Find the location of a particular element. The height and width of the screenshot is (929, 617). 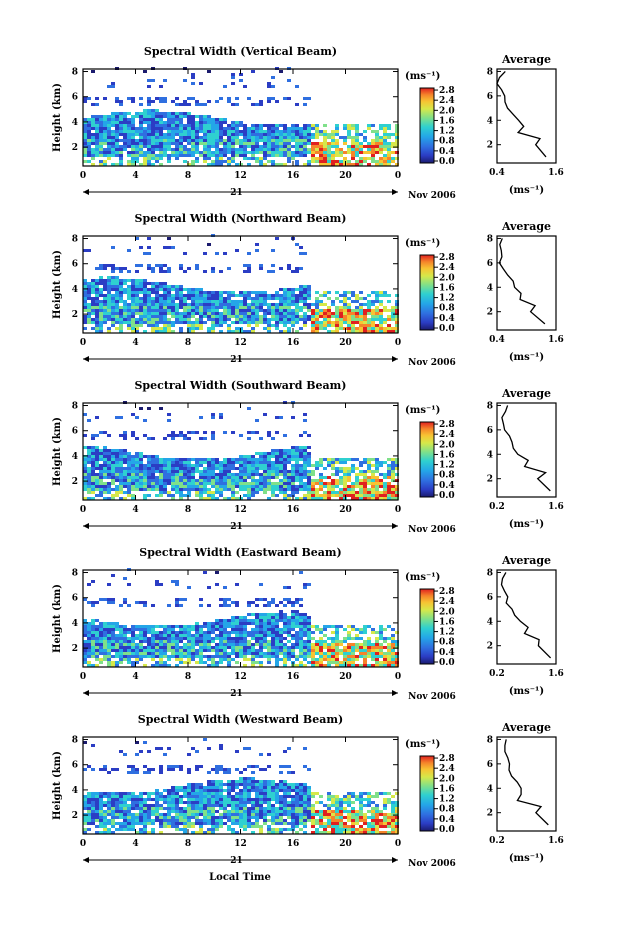

panel-title: Spectral Width (Eastward Beam) is located at coordinates (240, 552).